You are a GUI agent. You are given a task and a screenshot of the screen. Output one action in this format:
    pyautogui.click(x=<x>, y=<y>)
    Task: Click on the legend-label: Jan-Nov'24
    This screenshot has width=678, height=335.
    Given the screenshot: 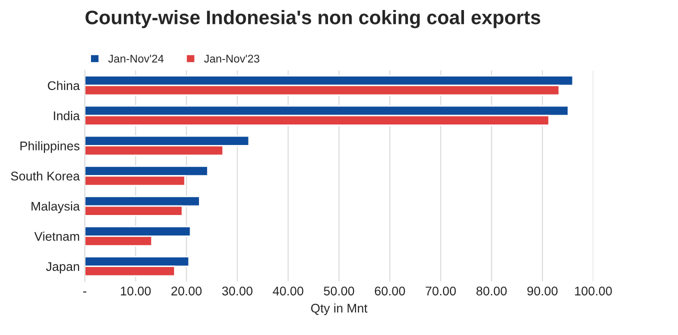 What is the action you would take?
    pyautogui.click(x=136, y=58)
    